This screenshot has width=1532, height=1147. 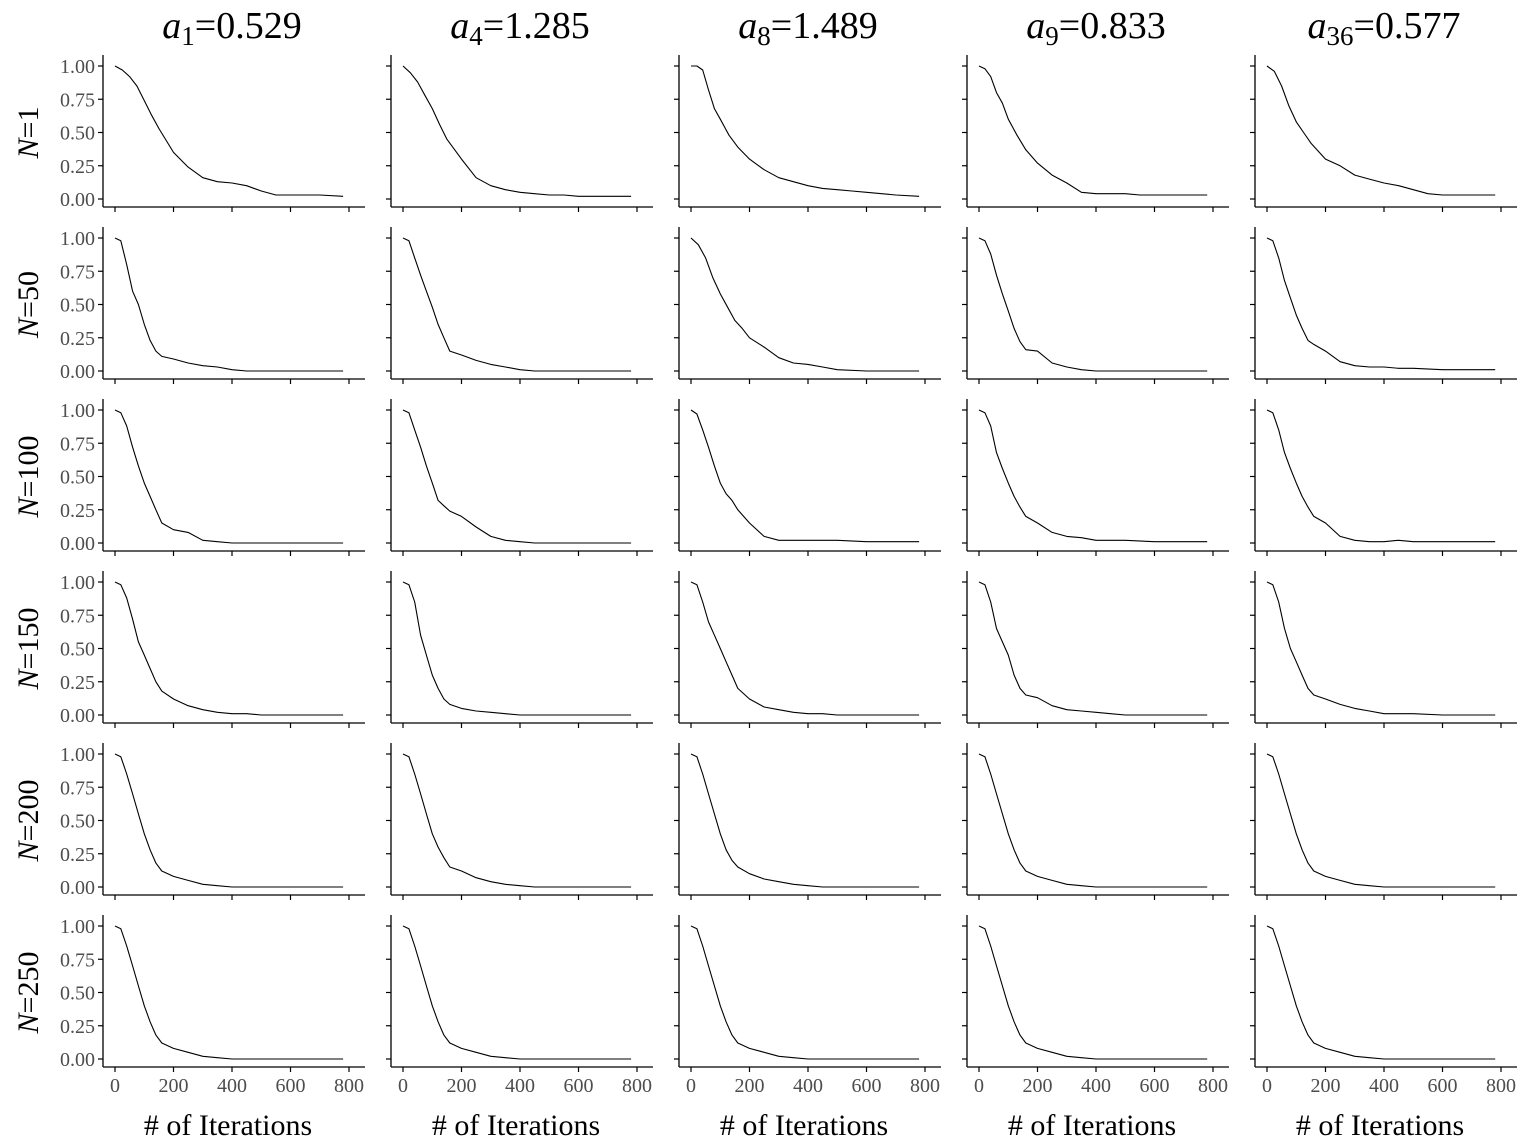 What do you see at coordinates (28, 639) in the screenshot?
I see `row-label-value: =150` at bounding box center [28, 639].